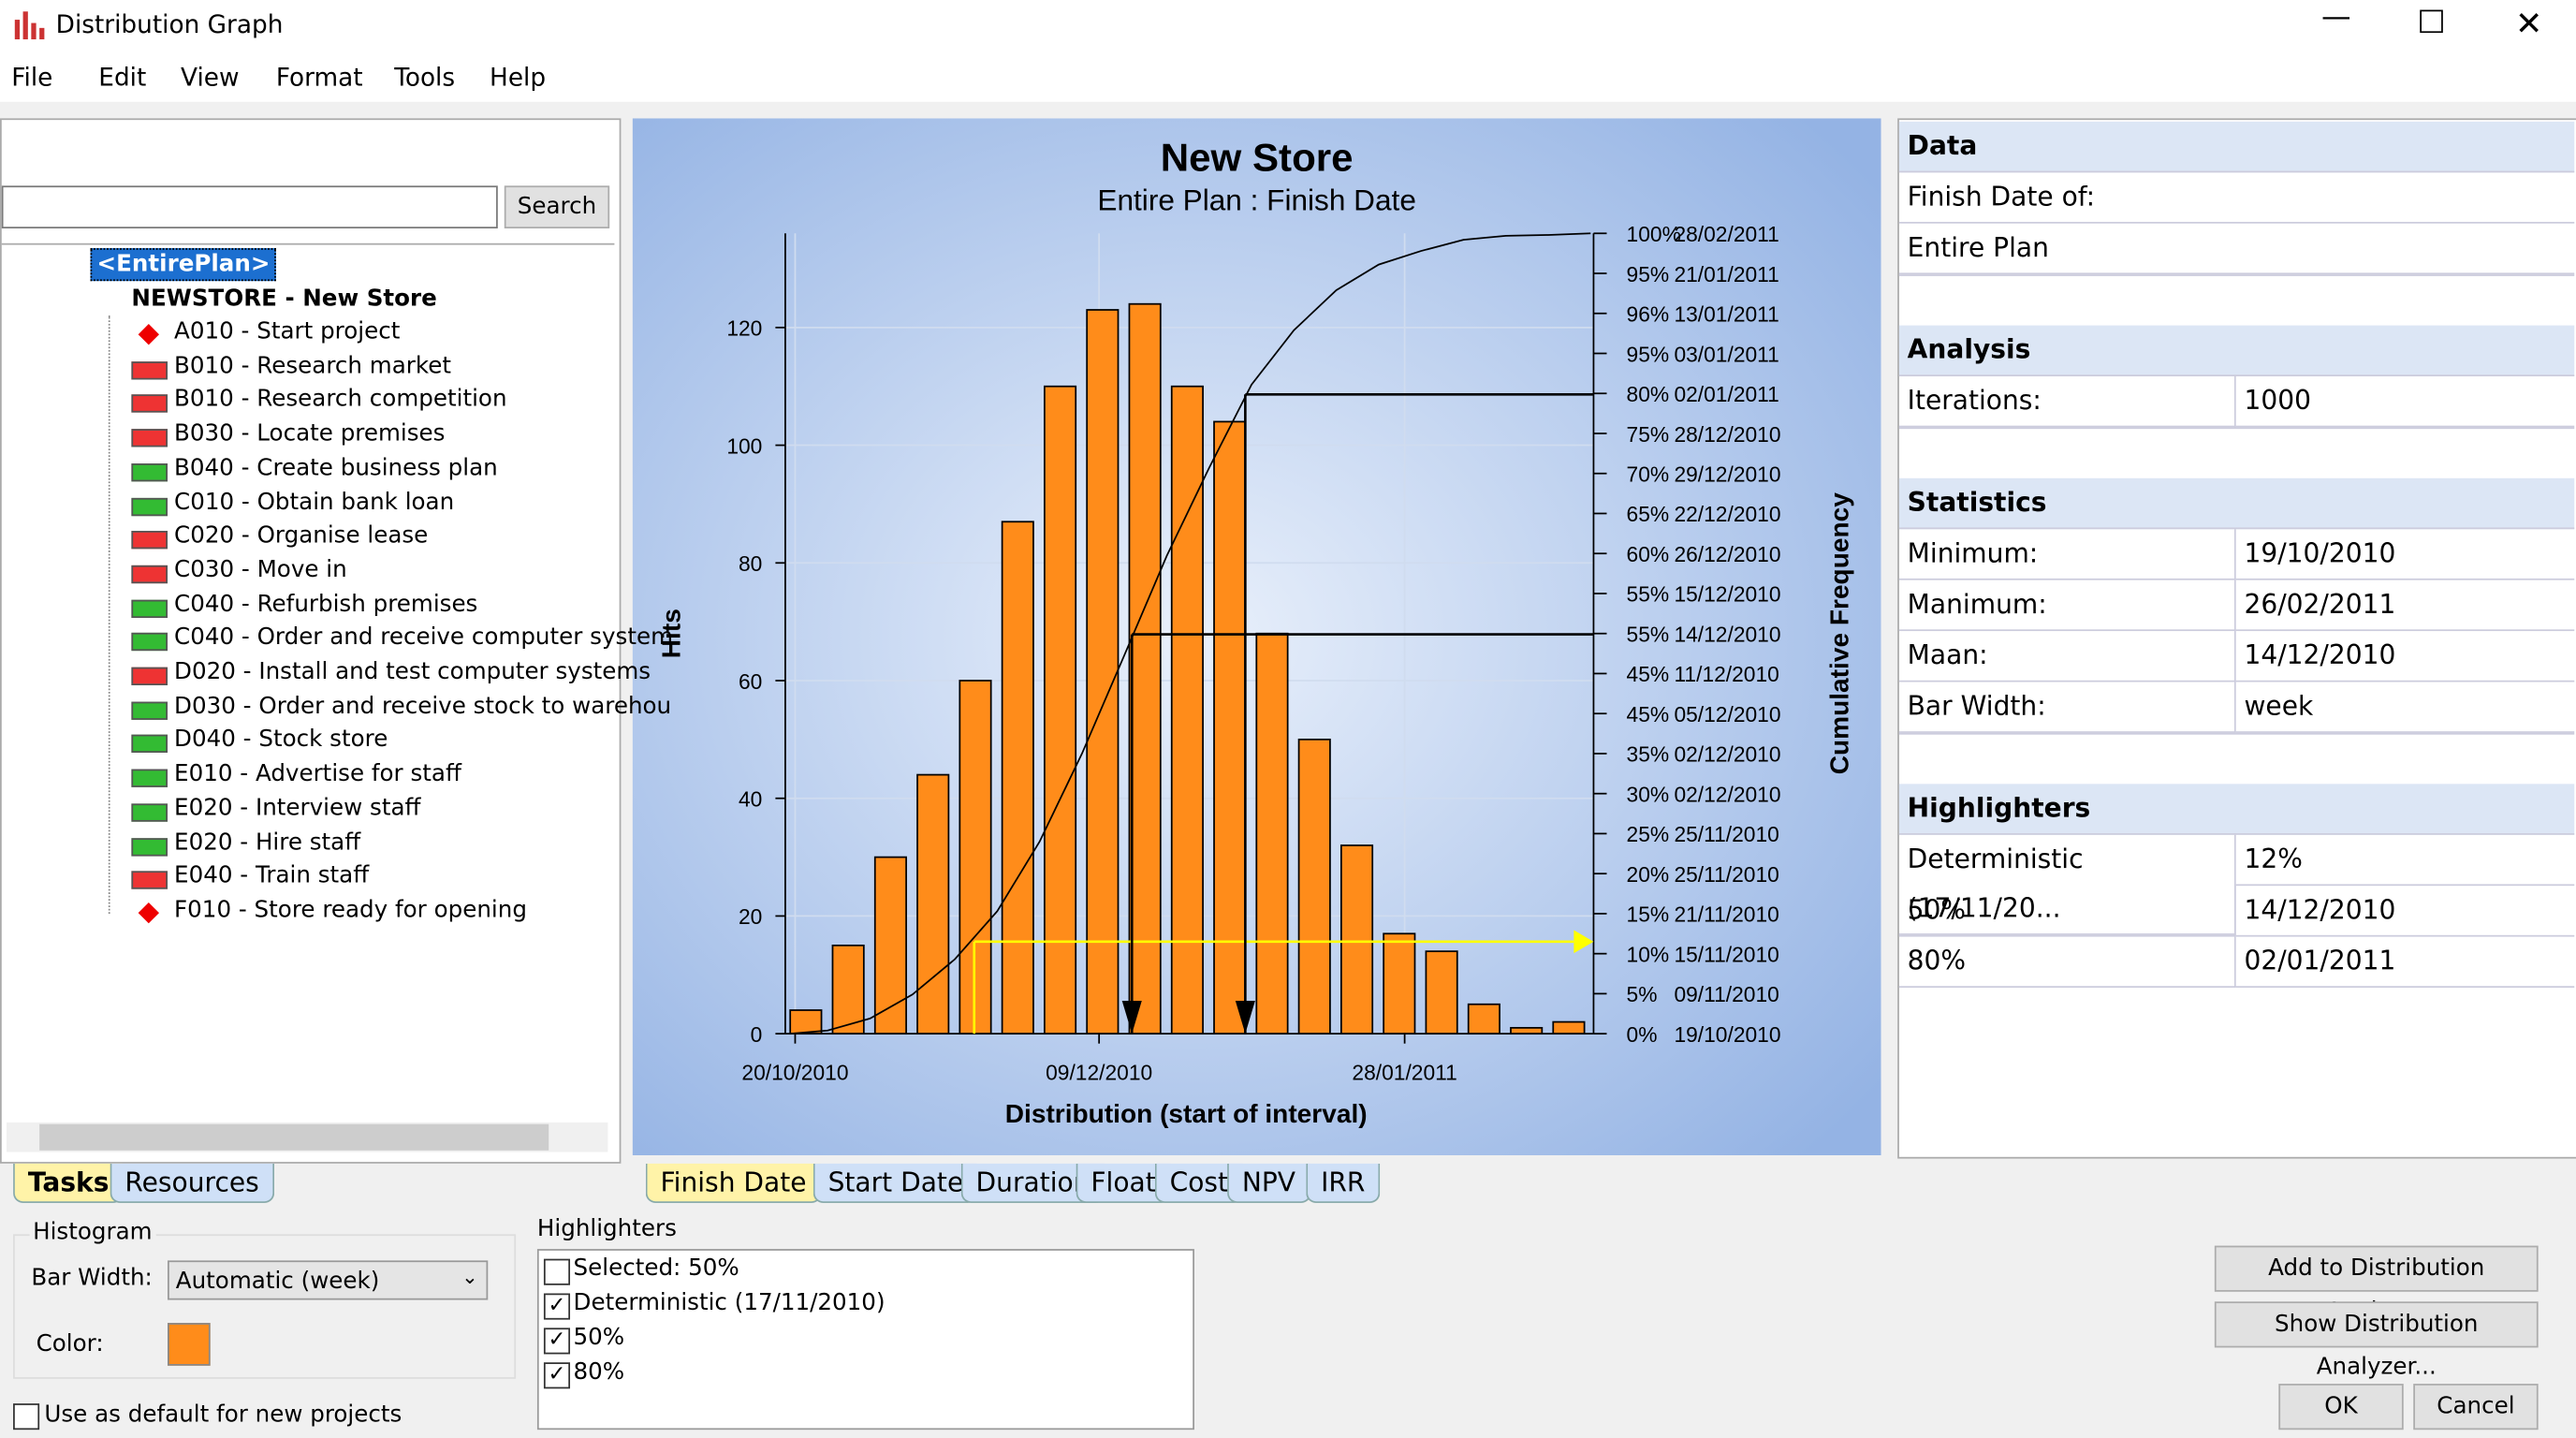 The image size is (2576, 1438). I want to click on tree-item: C040 - Refurbish premises, so click(326, 604).